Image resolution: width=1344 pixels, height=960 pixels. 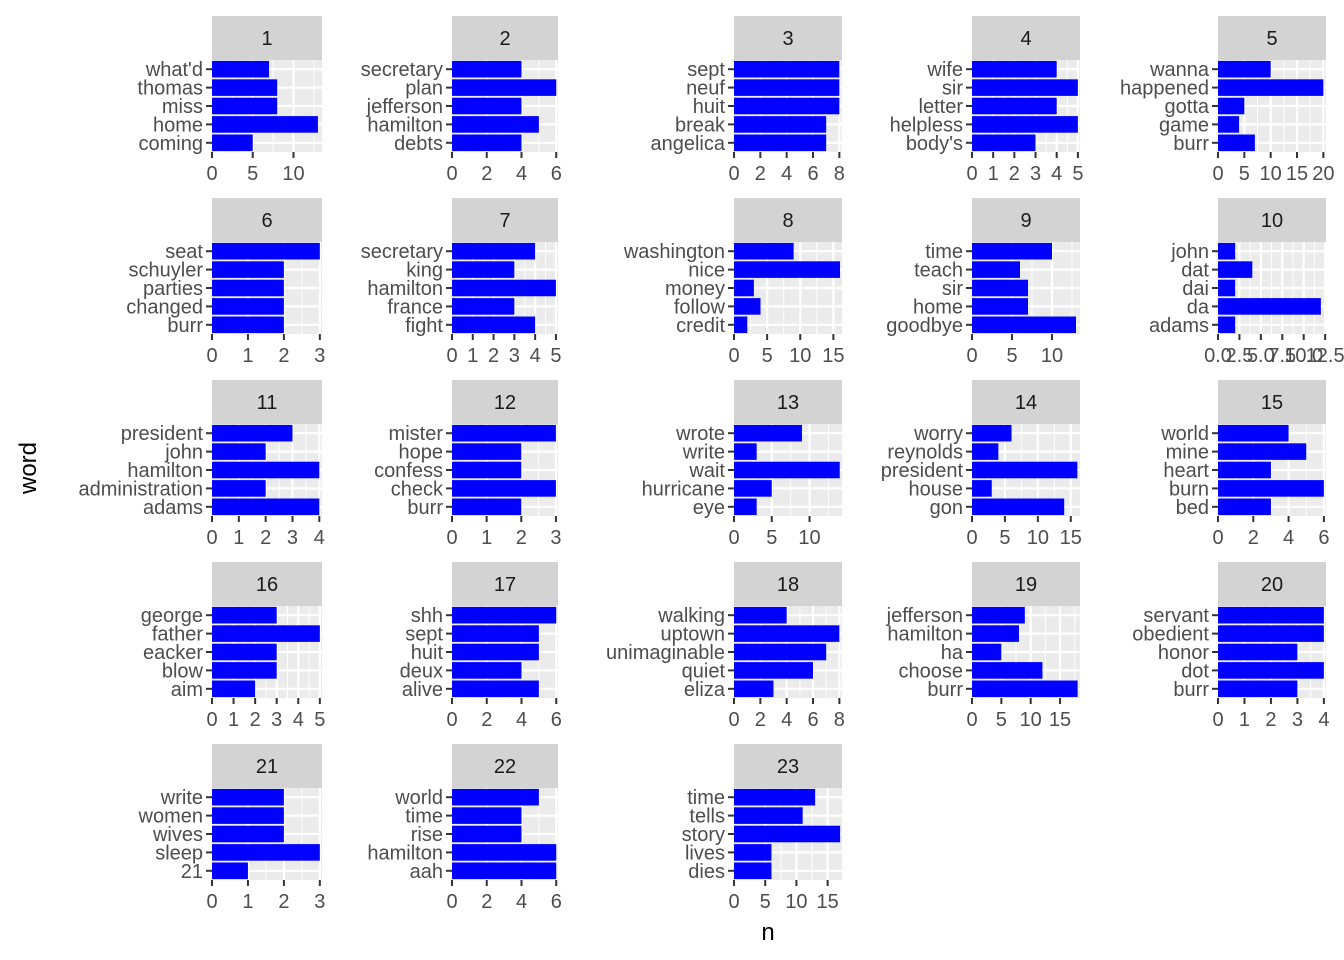 What do you see at coordinates (238, 538) in the screenshot?
I see `x-tick-label: 1` at bounding box center [238, 538].